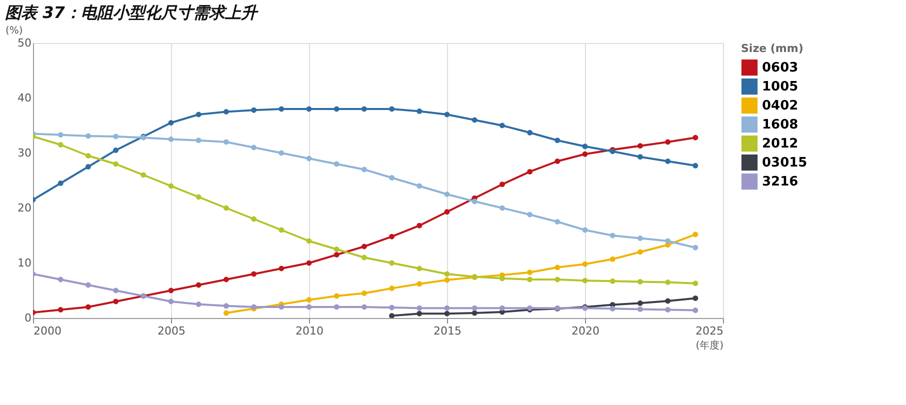  Describe the element at coordinates (780, 68) in the screenshot. I see `legend-label: 0603` at that location.